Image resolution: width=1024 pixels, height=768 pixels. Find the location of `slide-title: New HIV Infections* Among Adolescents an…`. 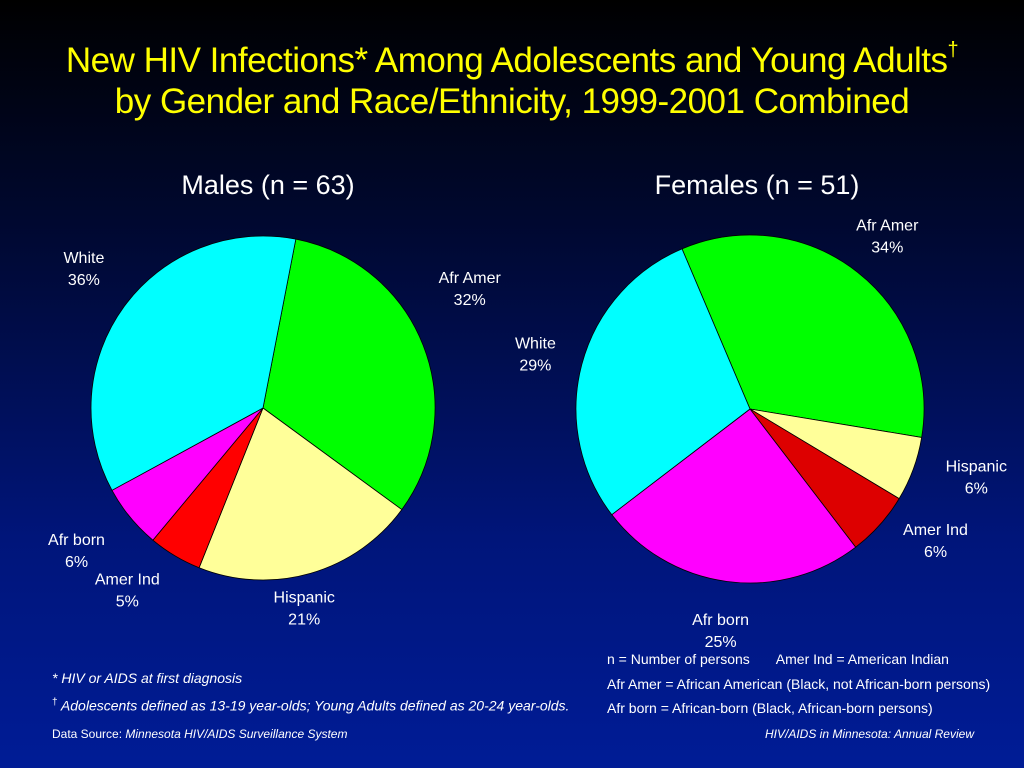

slide-title: New HIV Infections* Among Adolescents an… is located at coordinates (512, 81).